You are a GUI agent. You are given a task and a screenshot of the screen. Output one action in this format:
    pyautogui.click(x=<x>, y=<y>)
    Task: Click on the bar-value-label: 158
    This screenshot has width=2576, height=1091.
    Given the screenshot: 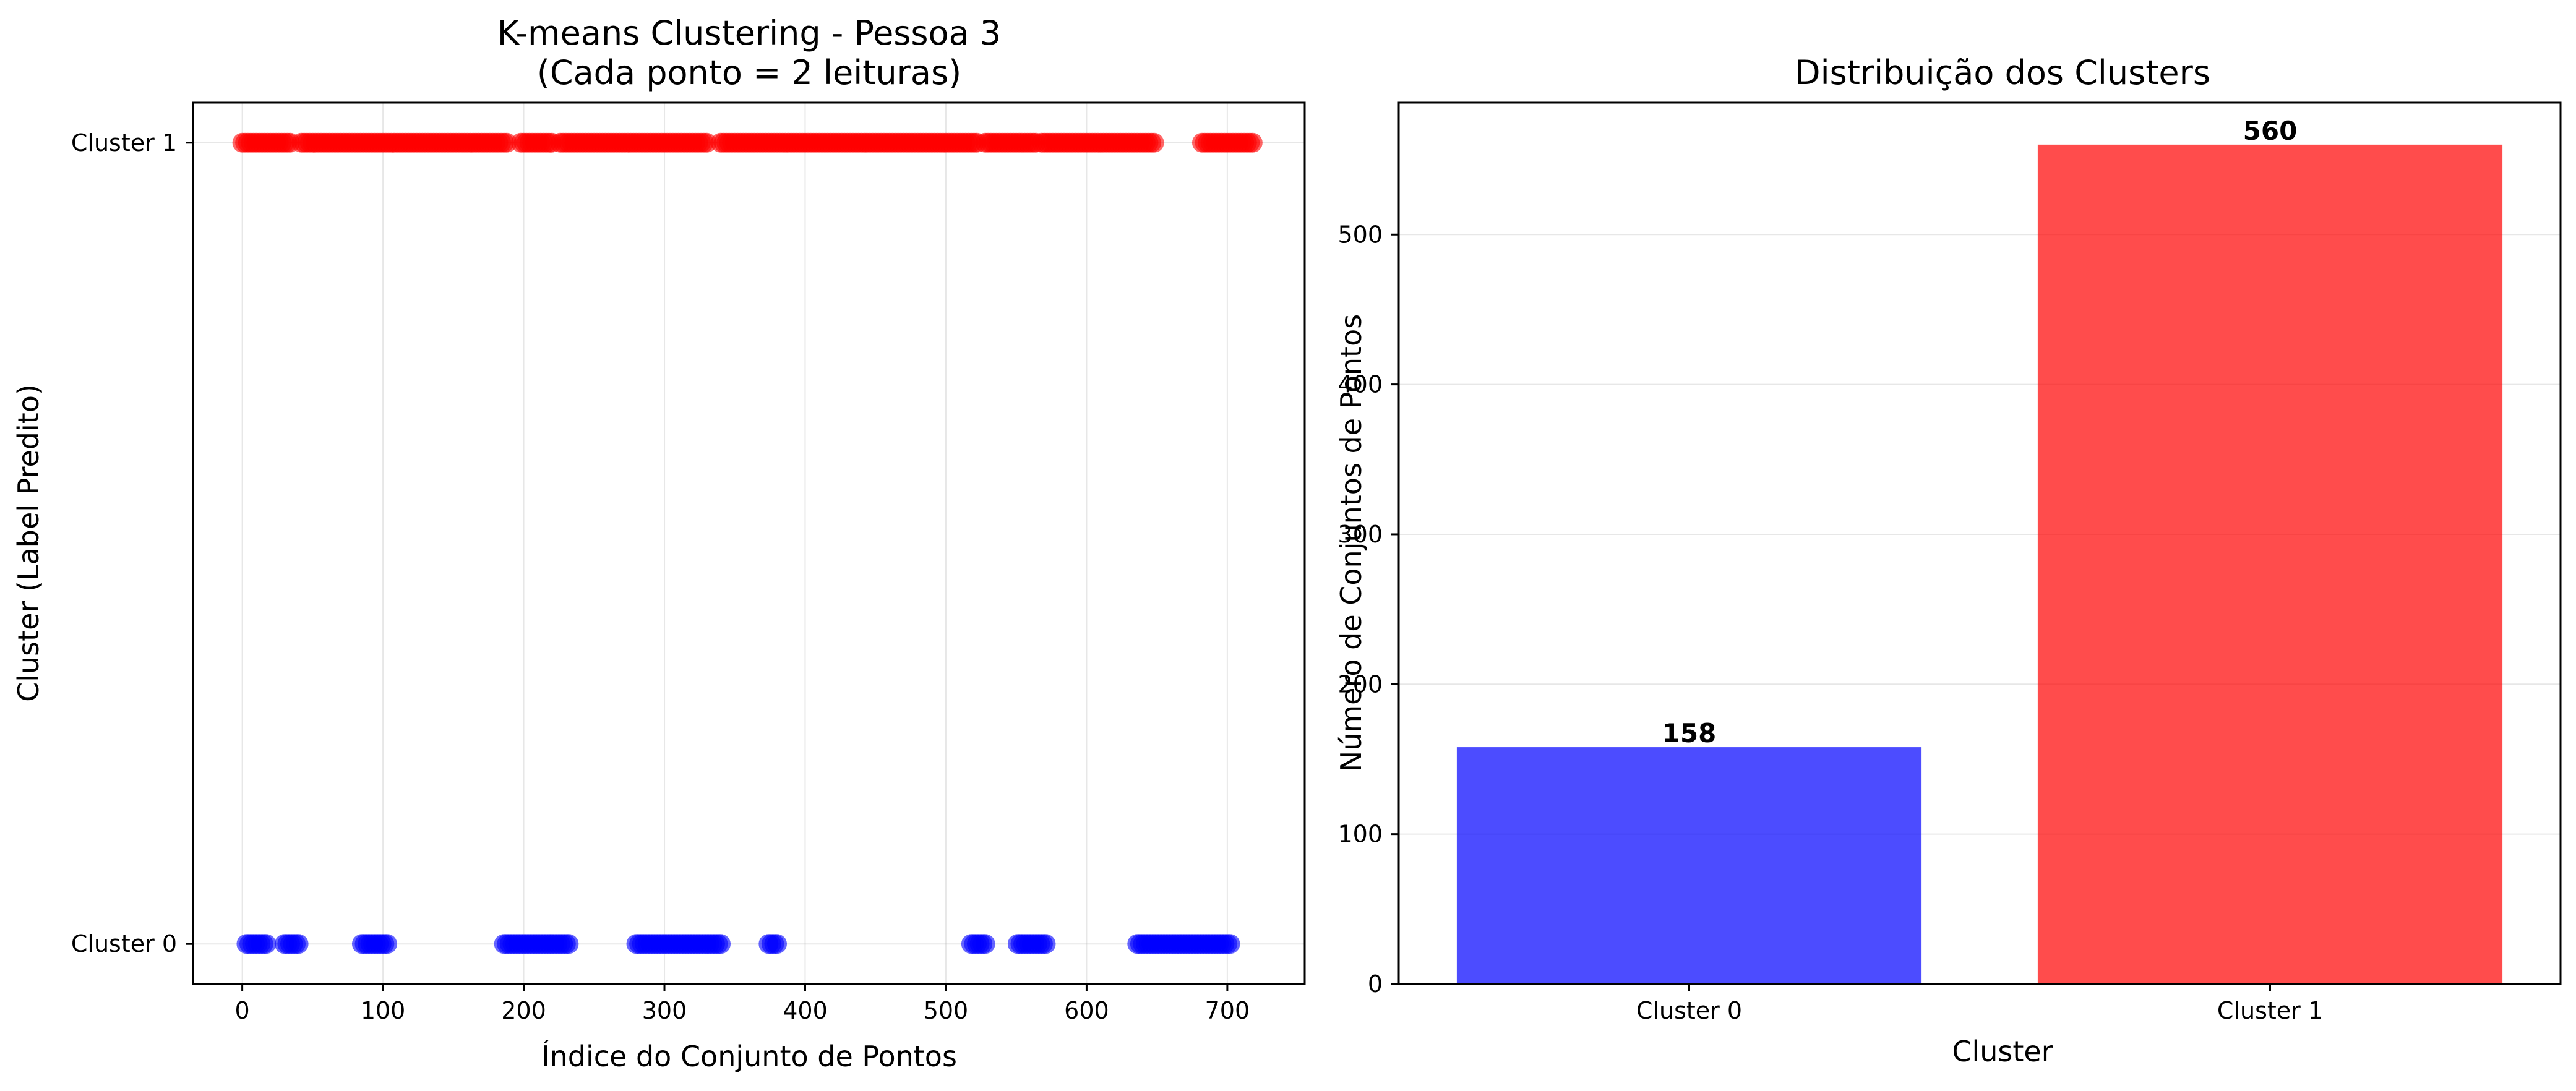 What is the action you would take?
    pyautogui.click(x=1689, y=733)
    